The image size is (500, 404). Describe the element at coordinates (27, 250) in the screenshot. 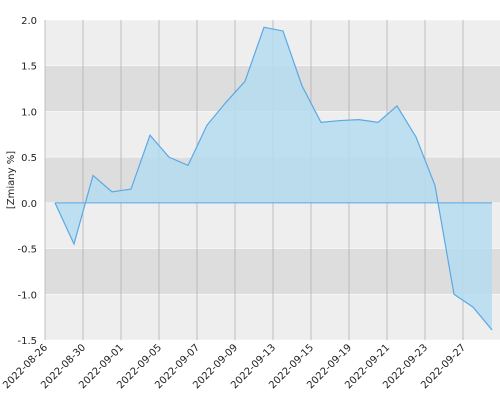

I see `y-tick-label: -0.5` at that location.